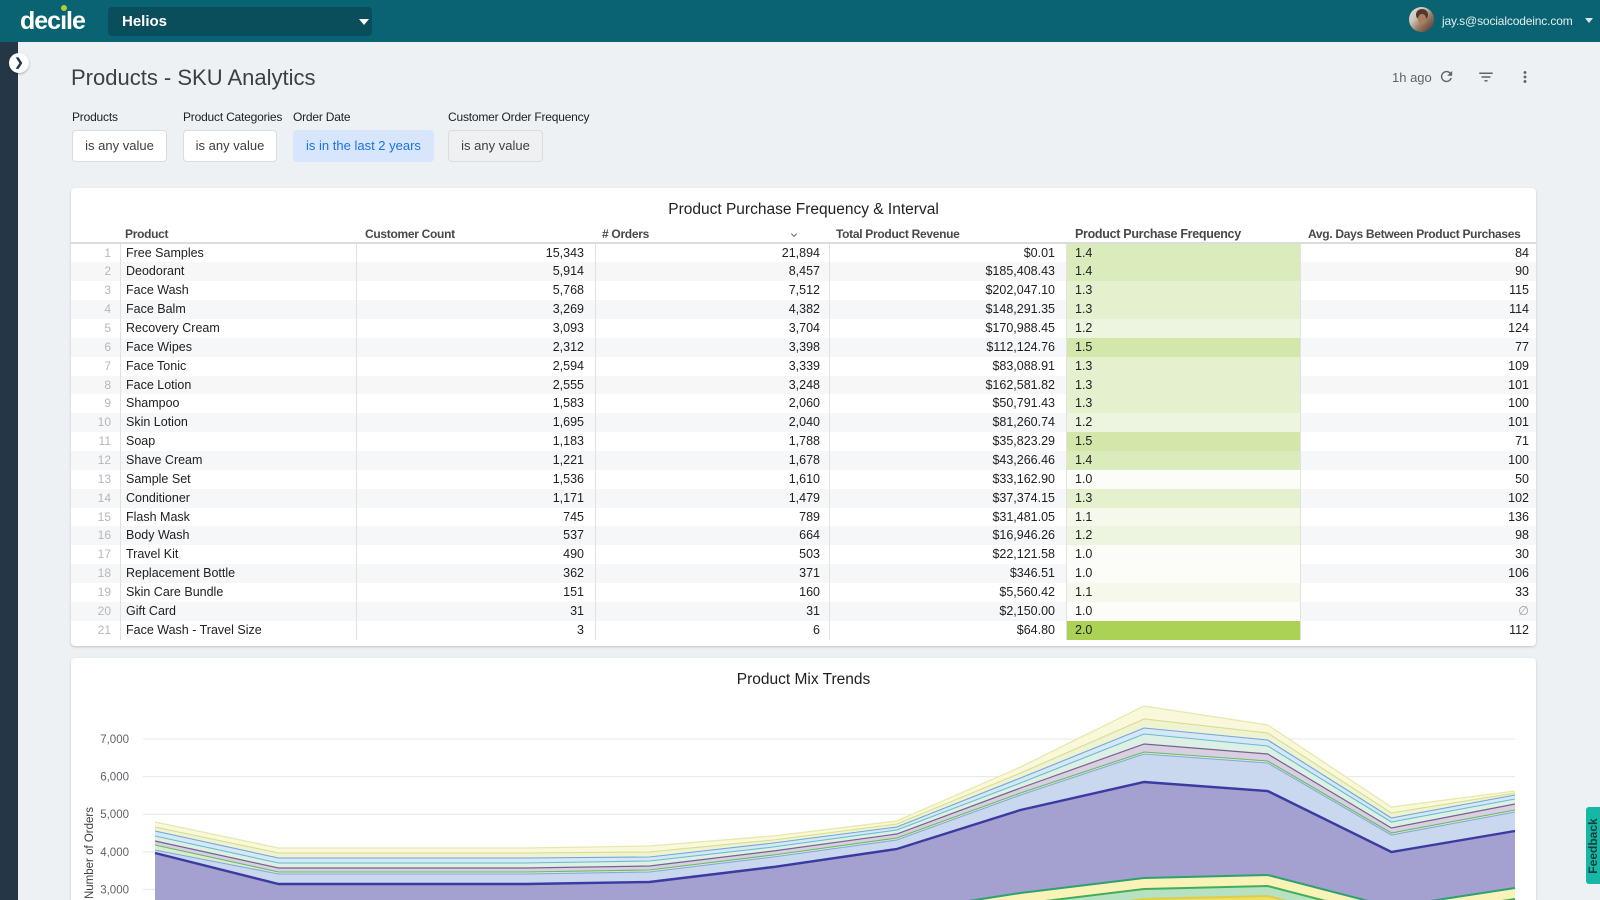 The height and width of the screenshot is (900, 1600). Describe the element at coordinates (114, 853) in the screenshot. I see `svg-text: 4,000` at that location.